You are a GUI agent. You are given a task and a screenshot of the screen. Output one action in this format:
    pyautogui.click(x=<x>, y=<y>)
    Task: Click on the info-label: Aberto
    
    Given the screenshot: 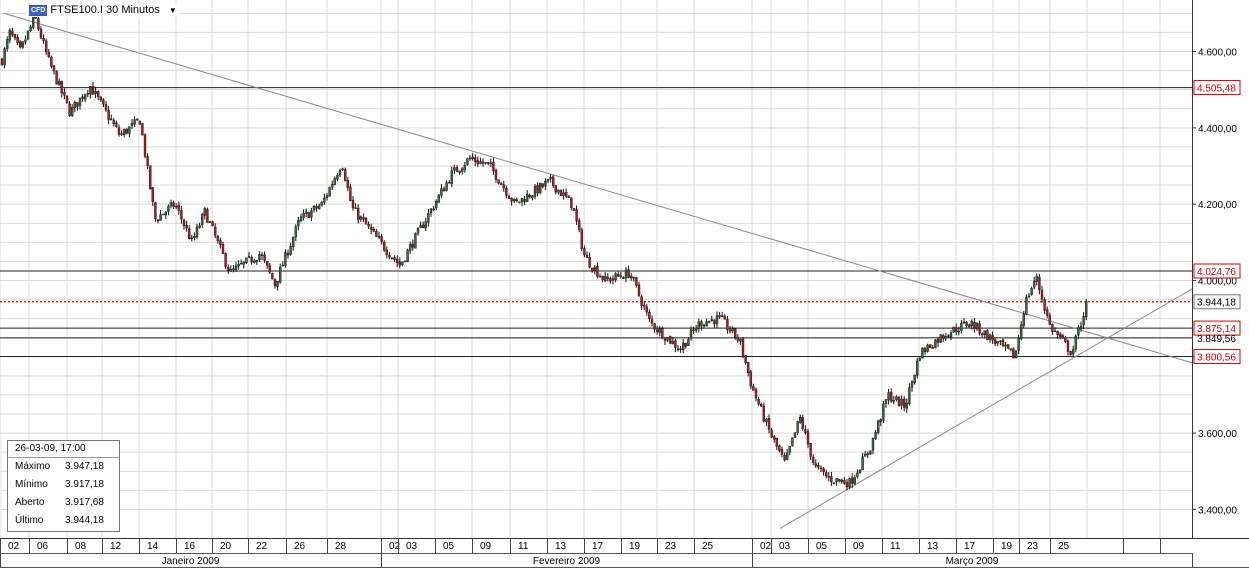 What is the action you would take?
    pyautogui.click(x=30, y=502)
    